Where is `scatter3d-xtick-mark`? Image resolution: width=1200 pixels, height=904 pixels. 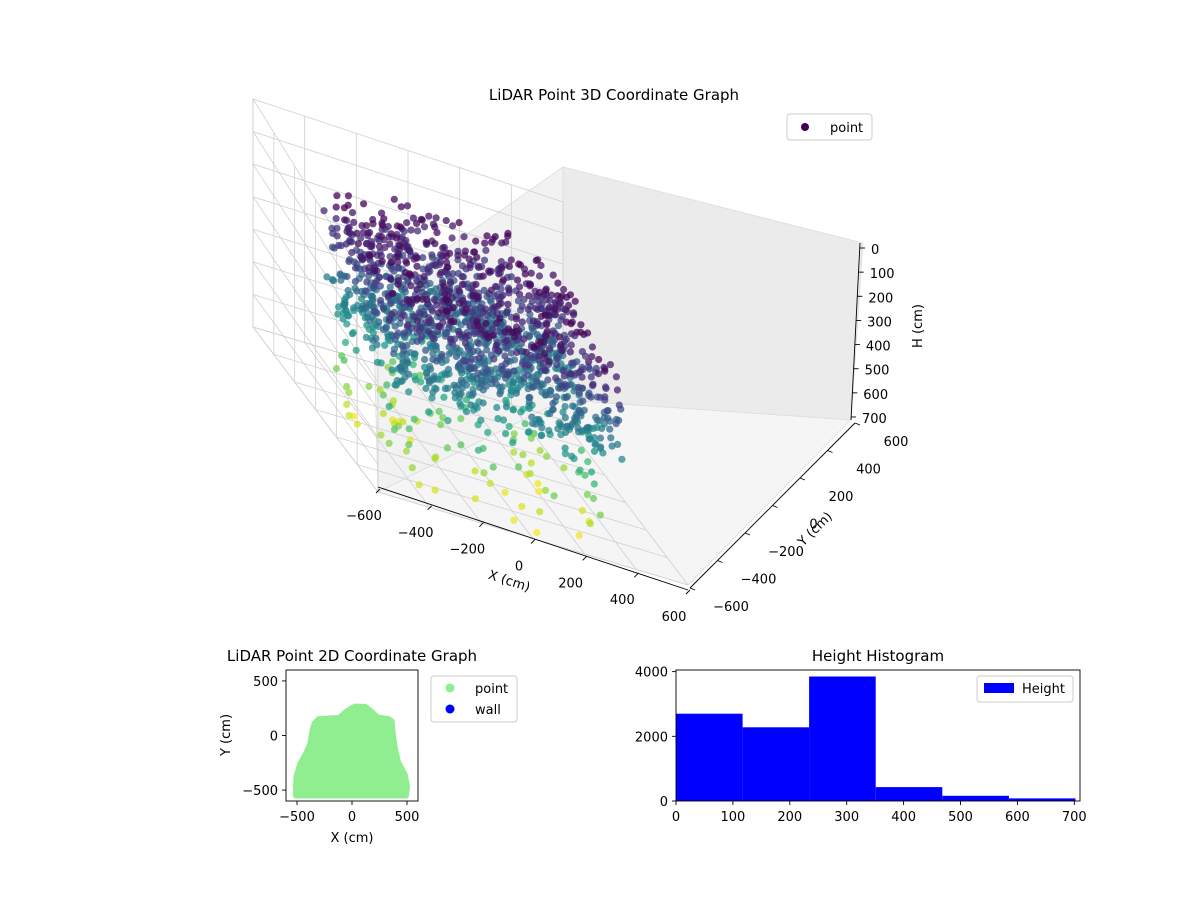
scatter3d-xtick-mark is located at coordinates (481, 524).